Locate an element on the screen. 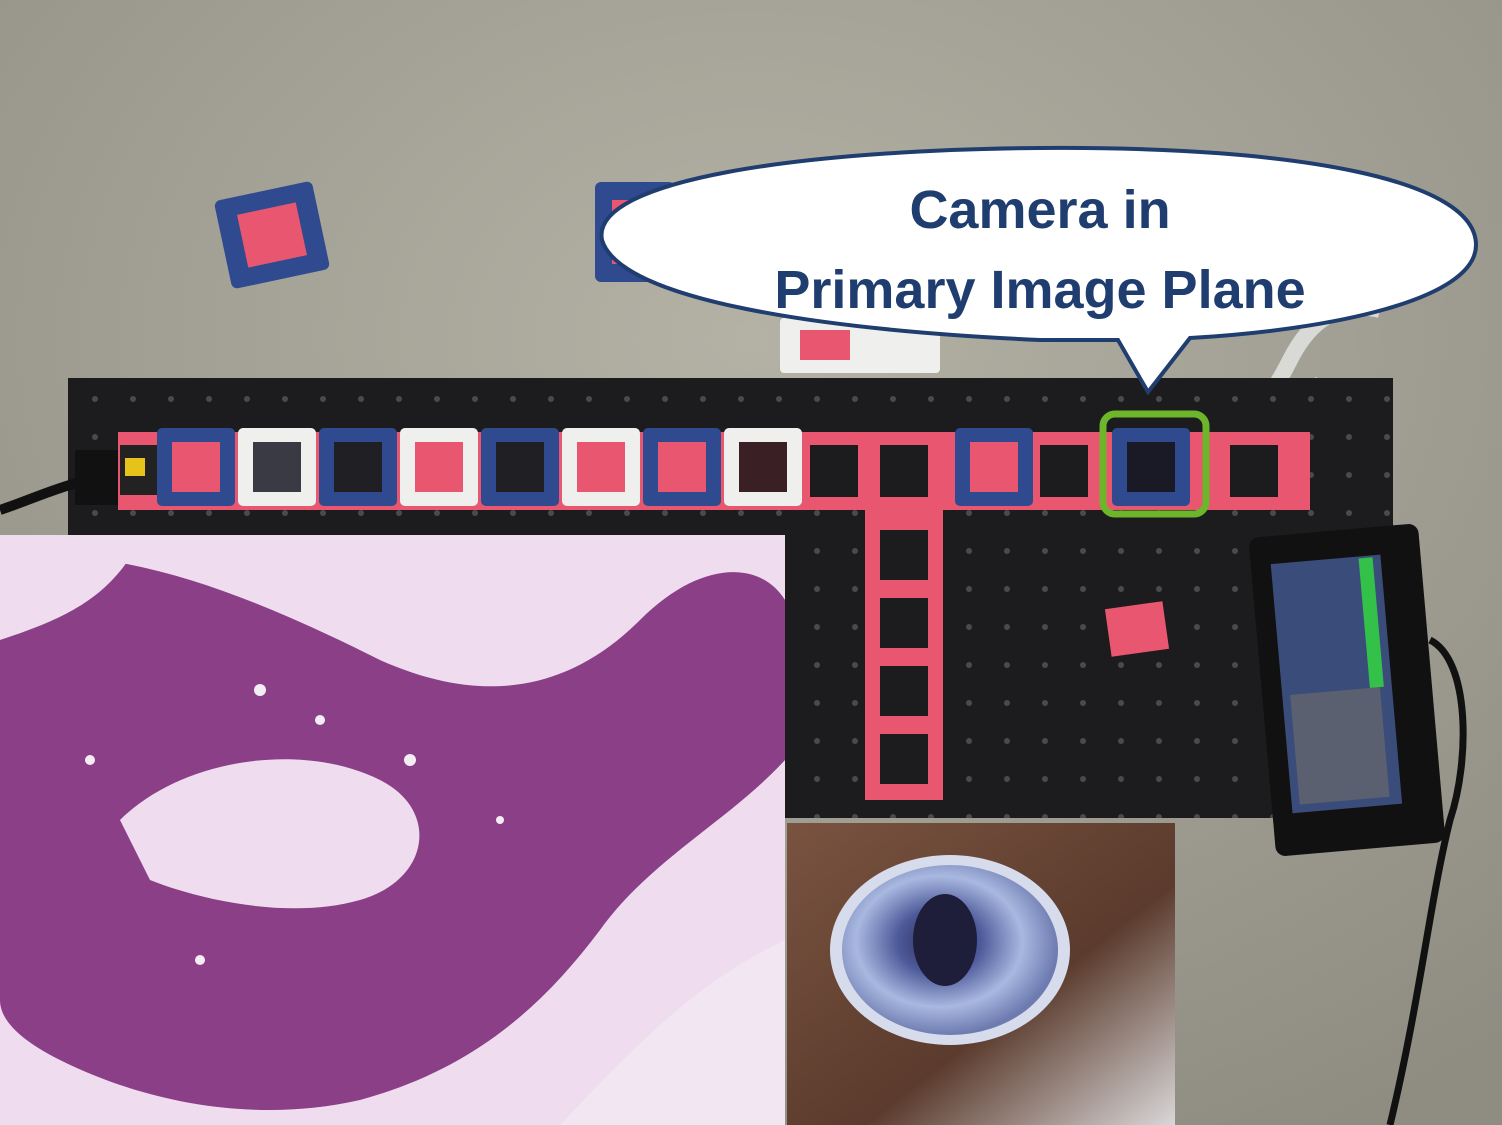 This screenshot has width=1502, height=1125. callout-label: Camera in Primary Image Plane is located at coordinates (1040, 250).